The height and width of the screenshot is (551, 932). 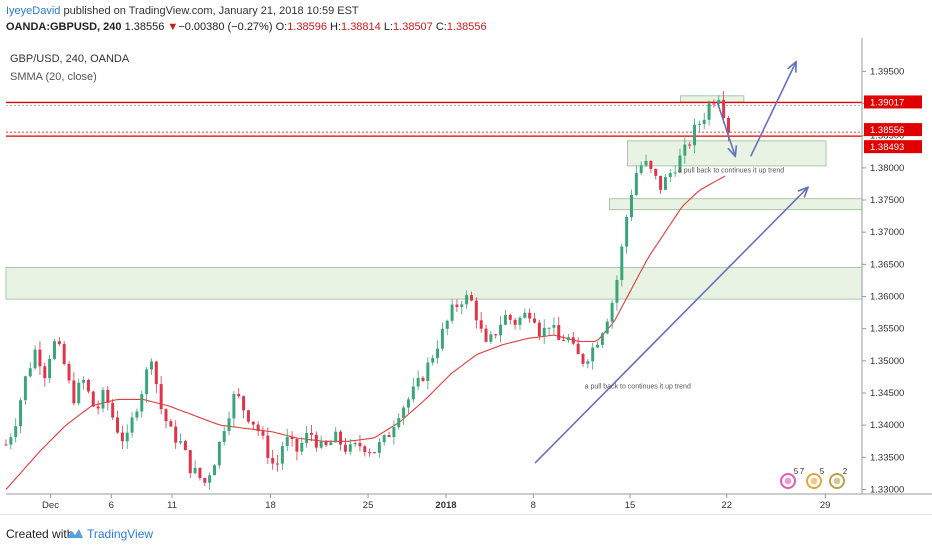 What do you see at coordinates (638, 387) in the screenshot?
I see `annotation-text-1: a pull back to continues it up trend` at bounding box center [638, 387].